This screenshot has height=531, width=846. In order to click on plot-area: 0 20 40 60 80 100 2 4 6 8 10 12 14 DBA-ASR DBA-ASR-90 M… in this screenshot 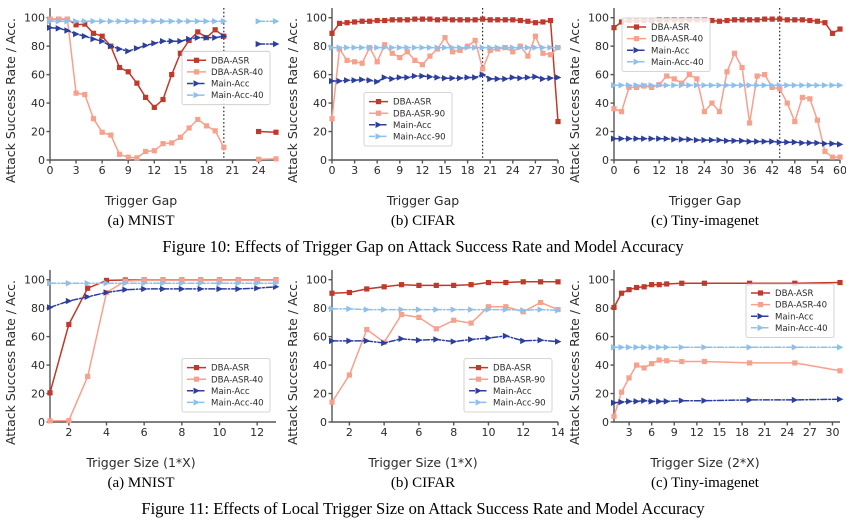, I will do `click(433, 355)`.